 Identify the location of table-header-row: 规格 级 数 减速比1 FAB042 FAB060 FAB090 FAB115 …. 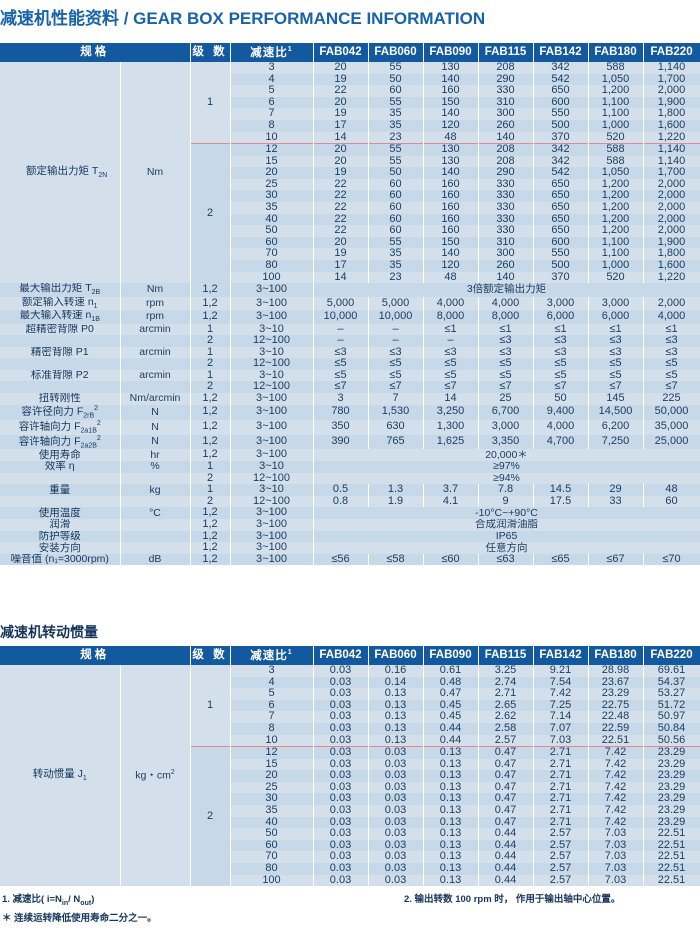
(350, 52).